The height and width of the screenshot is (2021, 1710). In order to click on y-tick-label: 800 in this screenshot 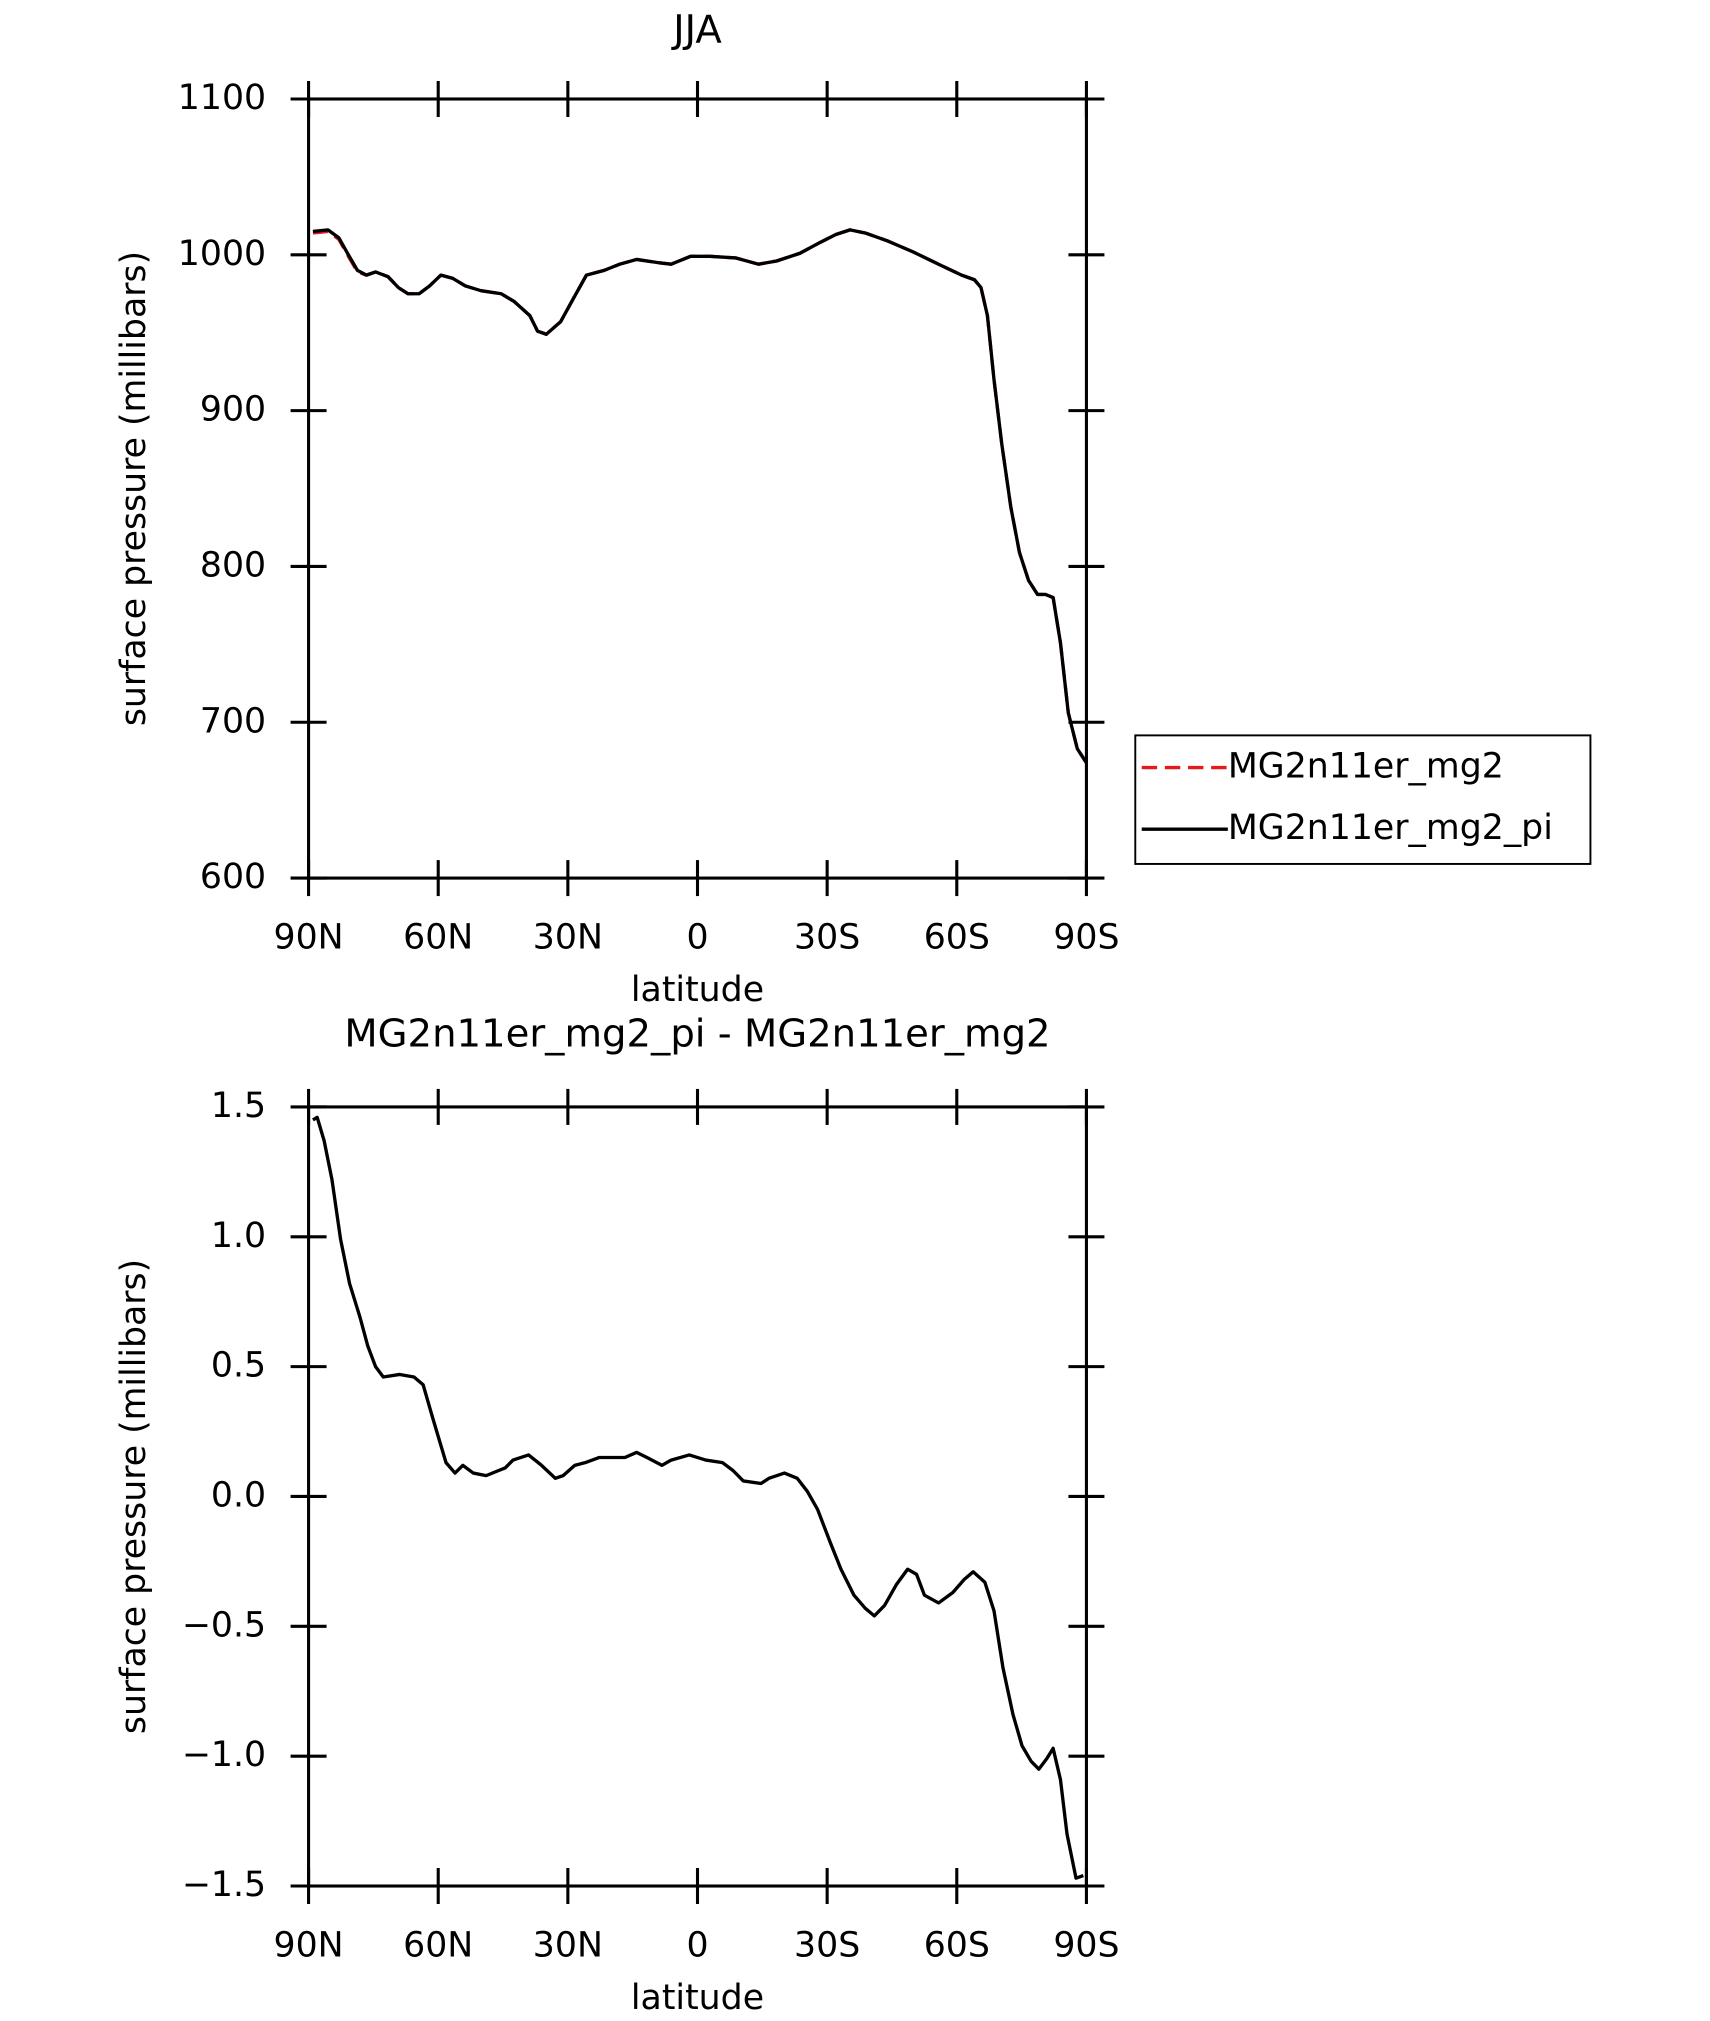, I will do `click(233, 565)`.